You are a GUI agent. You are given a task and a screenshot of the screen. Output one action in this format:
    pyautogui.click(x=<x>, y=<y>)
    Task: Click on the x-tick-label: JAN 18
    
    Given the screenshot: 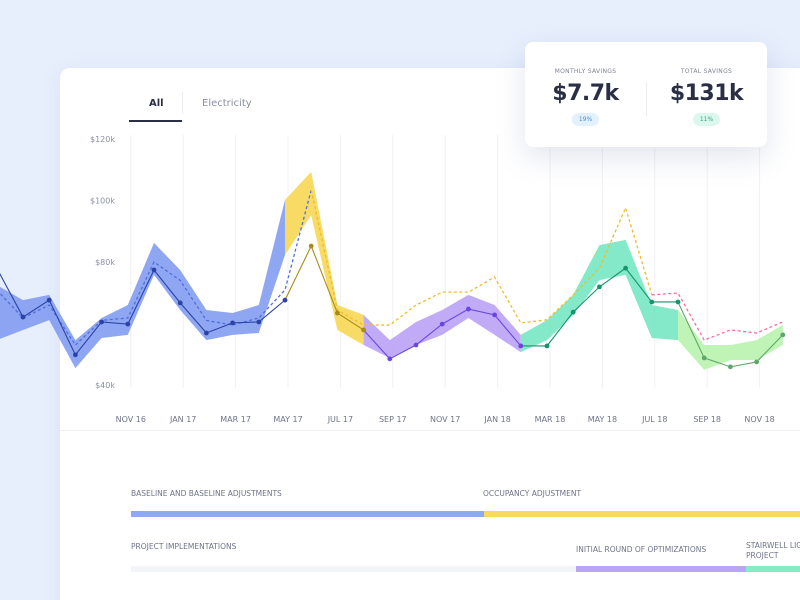 What is the action you would take?
    pyautogui.click(x=496, y=419)
    